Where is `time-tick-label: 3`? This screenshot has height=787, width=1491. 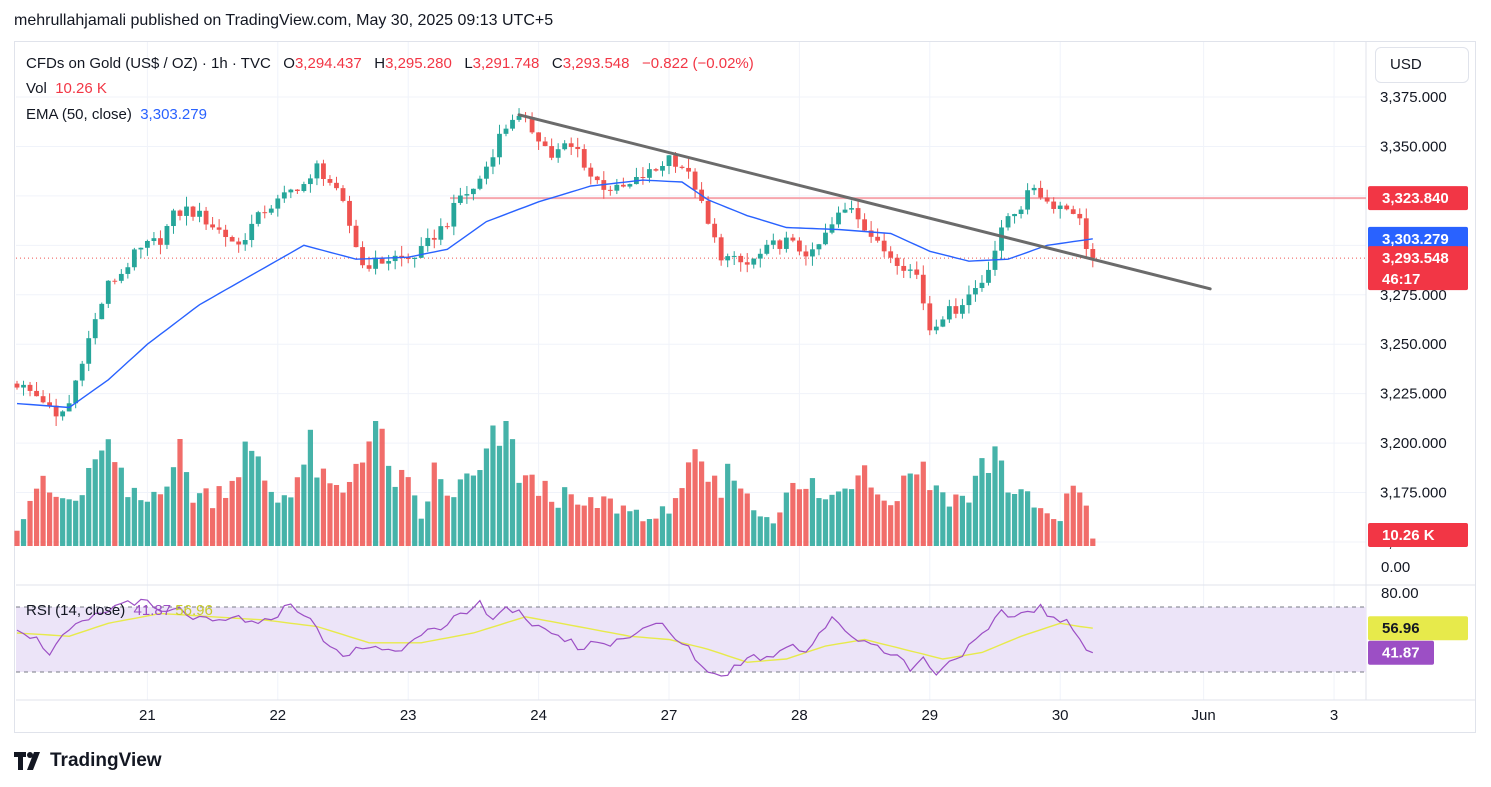 time-tick-label: 3 is located at coordinates (1334, 715).